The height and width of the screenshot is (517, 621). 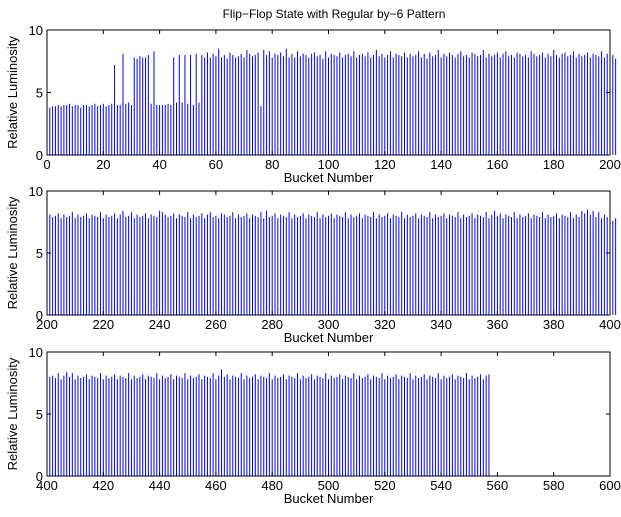 I want to click on x-tick-label: 480, so click(x=272, y=485).